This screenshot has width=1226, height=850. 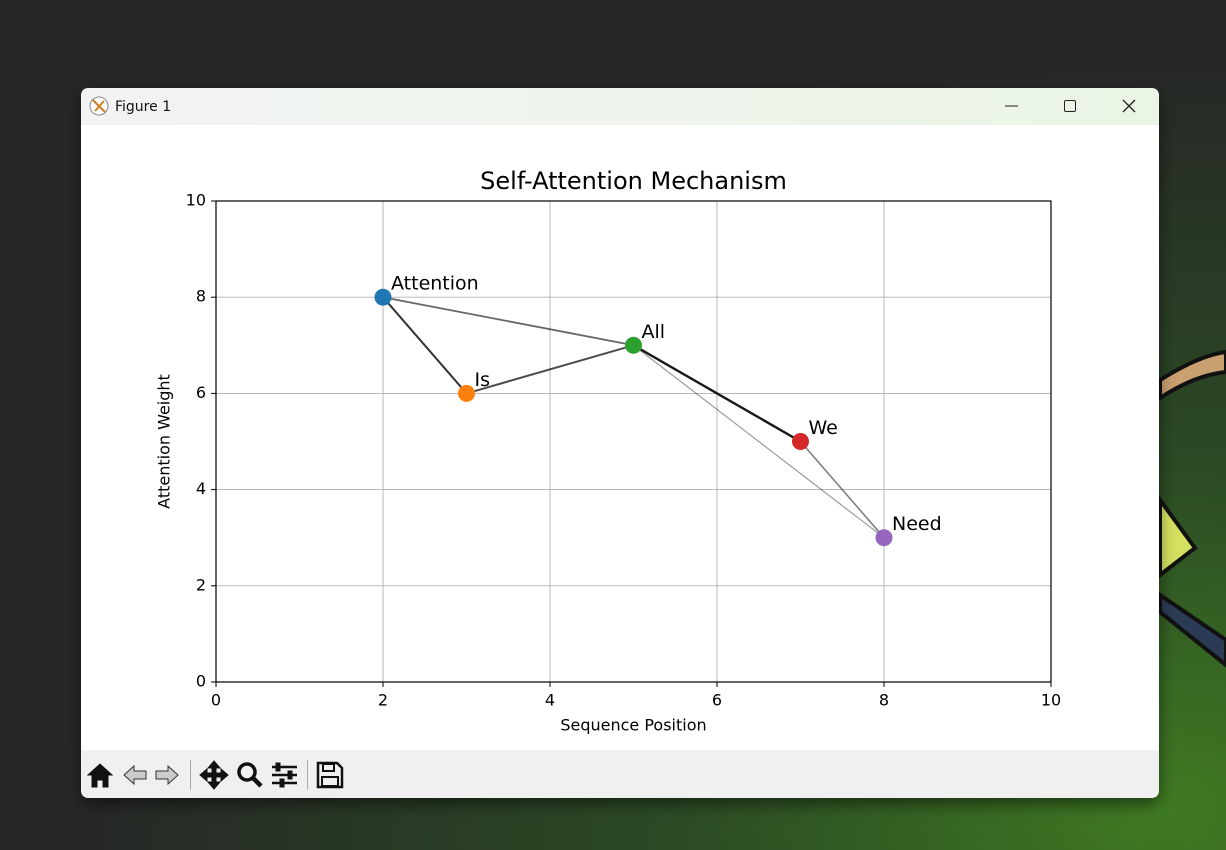 What do you see at coordinates (201, 488) in the screenshot?
I see `y-tick-label: 4` at bounding box center [201, 488].